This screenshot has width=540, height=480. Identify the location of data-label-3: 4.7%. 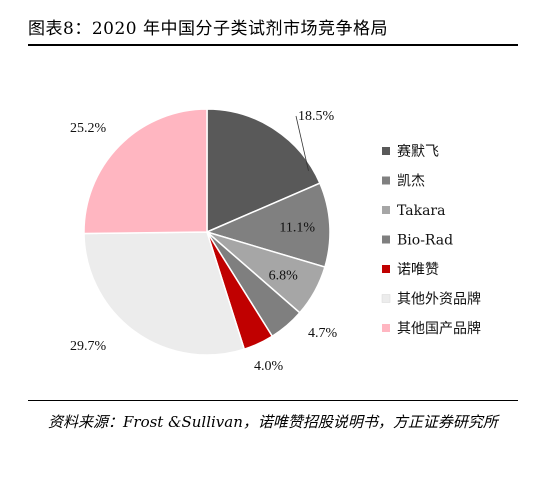
(323, 333).